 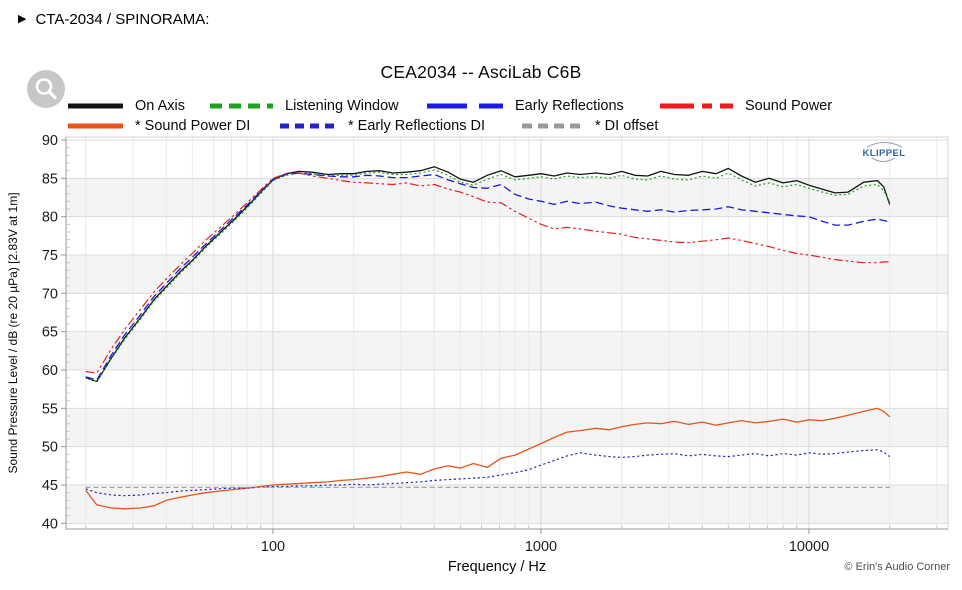 What do you see at coordinates (50, 448) in the screenshot?
I see `y-tick-label: 50` at bounding box center [50, 448].